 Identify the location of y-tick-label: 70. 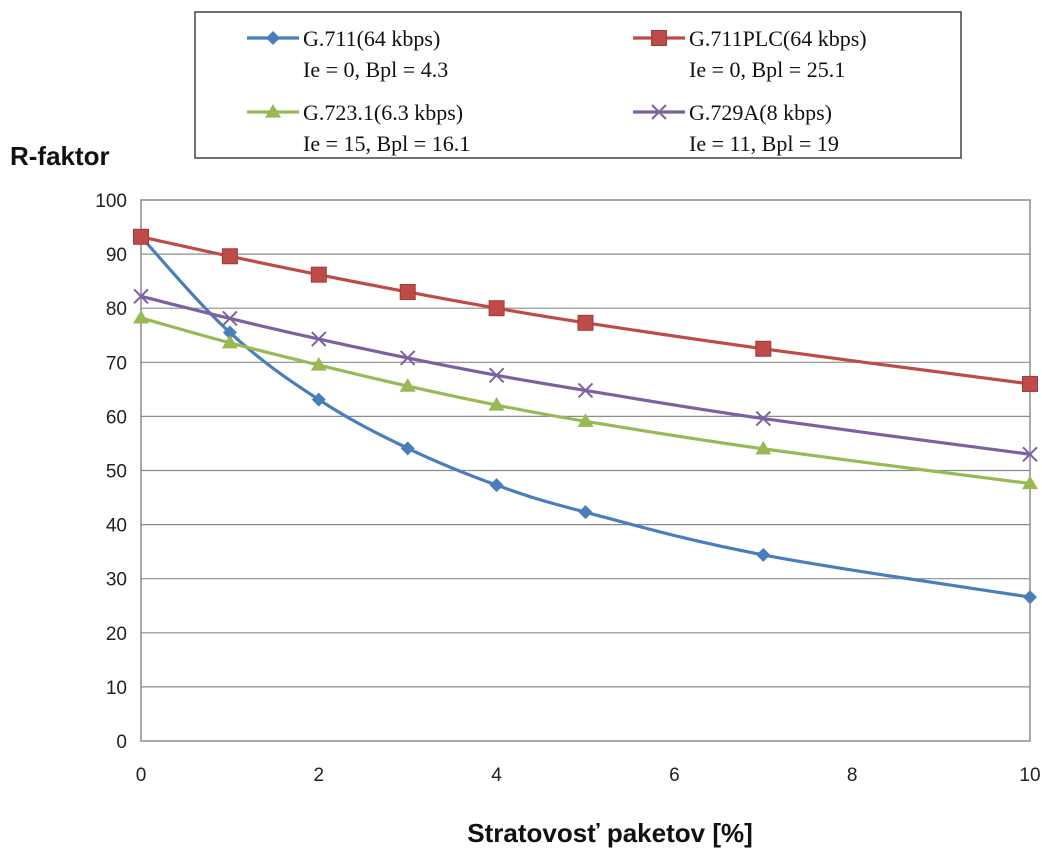
(116, 363).